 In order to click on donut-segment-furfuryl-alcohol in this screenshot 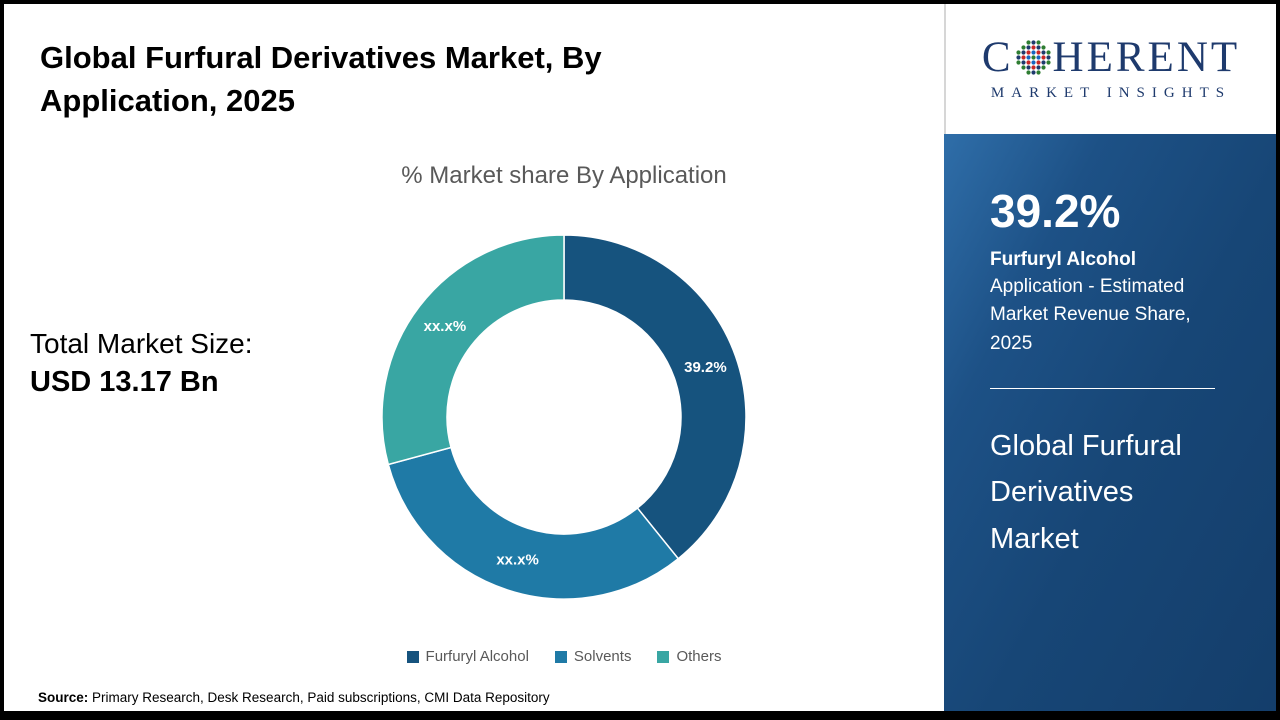, I will do `click(655, 397)`.